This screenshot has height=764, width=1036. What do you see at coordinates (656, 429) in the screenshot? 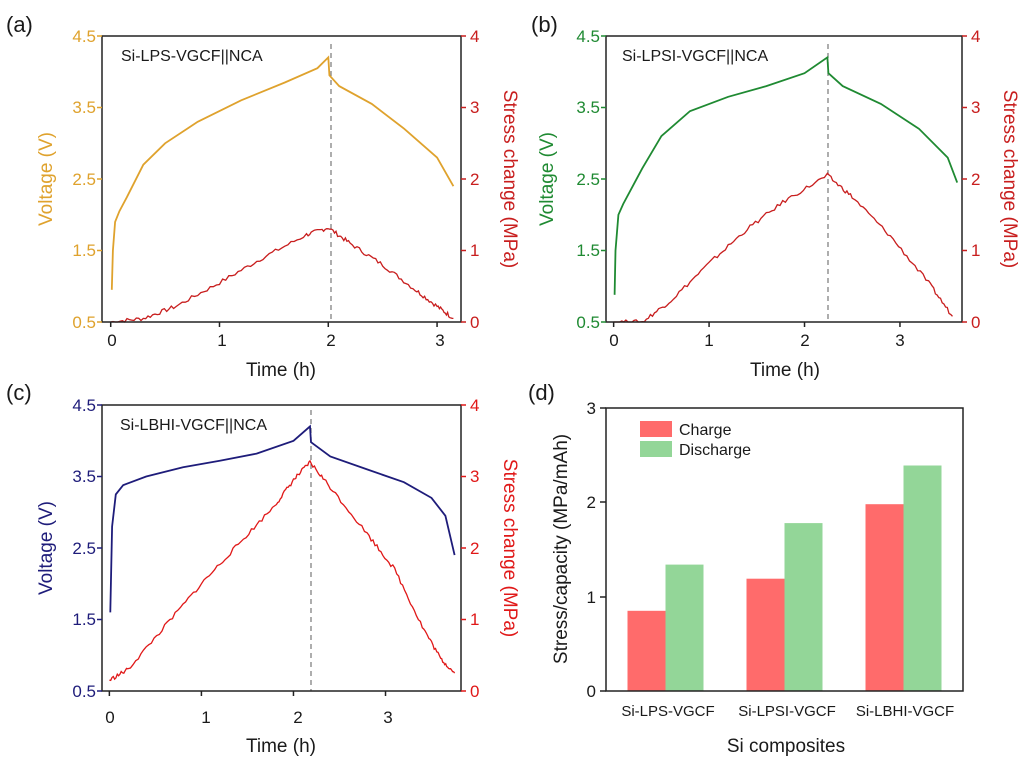
I see `legend-swatch-charge` at bounding box center [656, 429].